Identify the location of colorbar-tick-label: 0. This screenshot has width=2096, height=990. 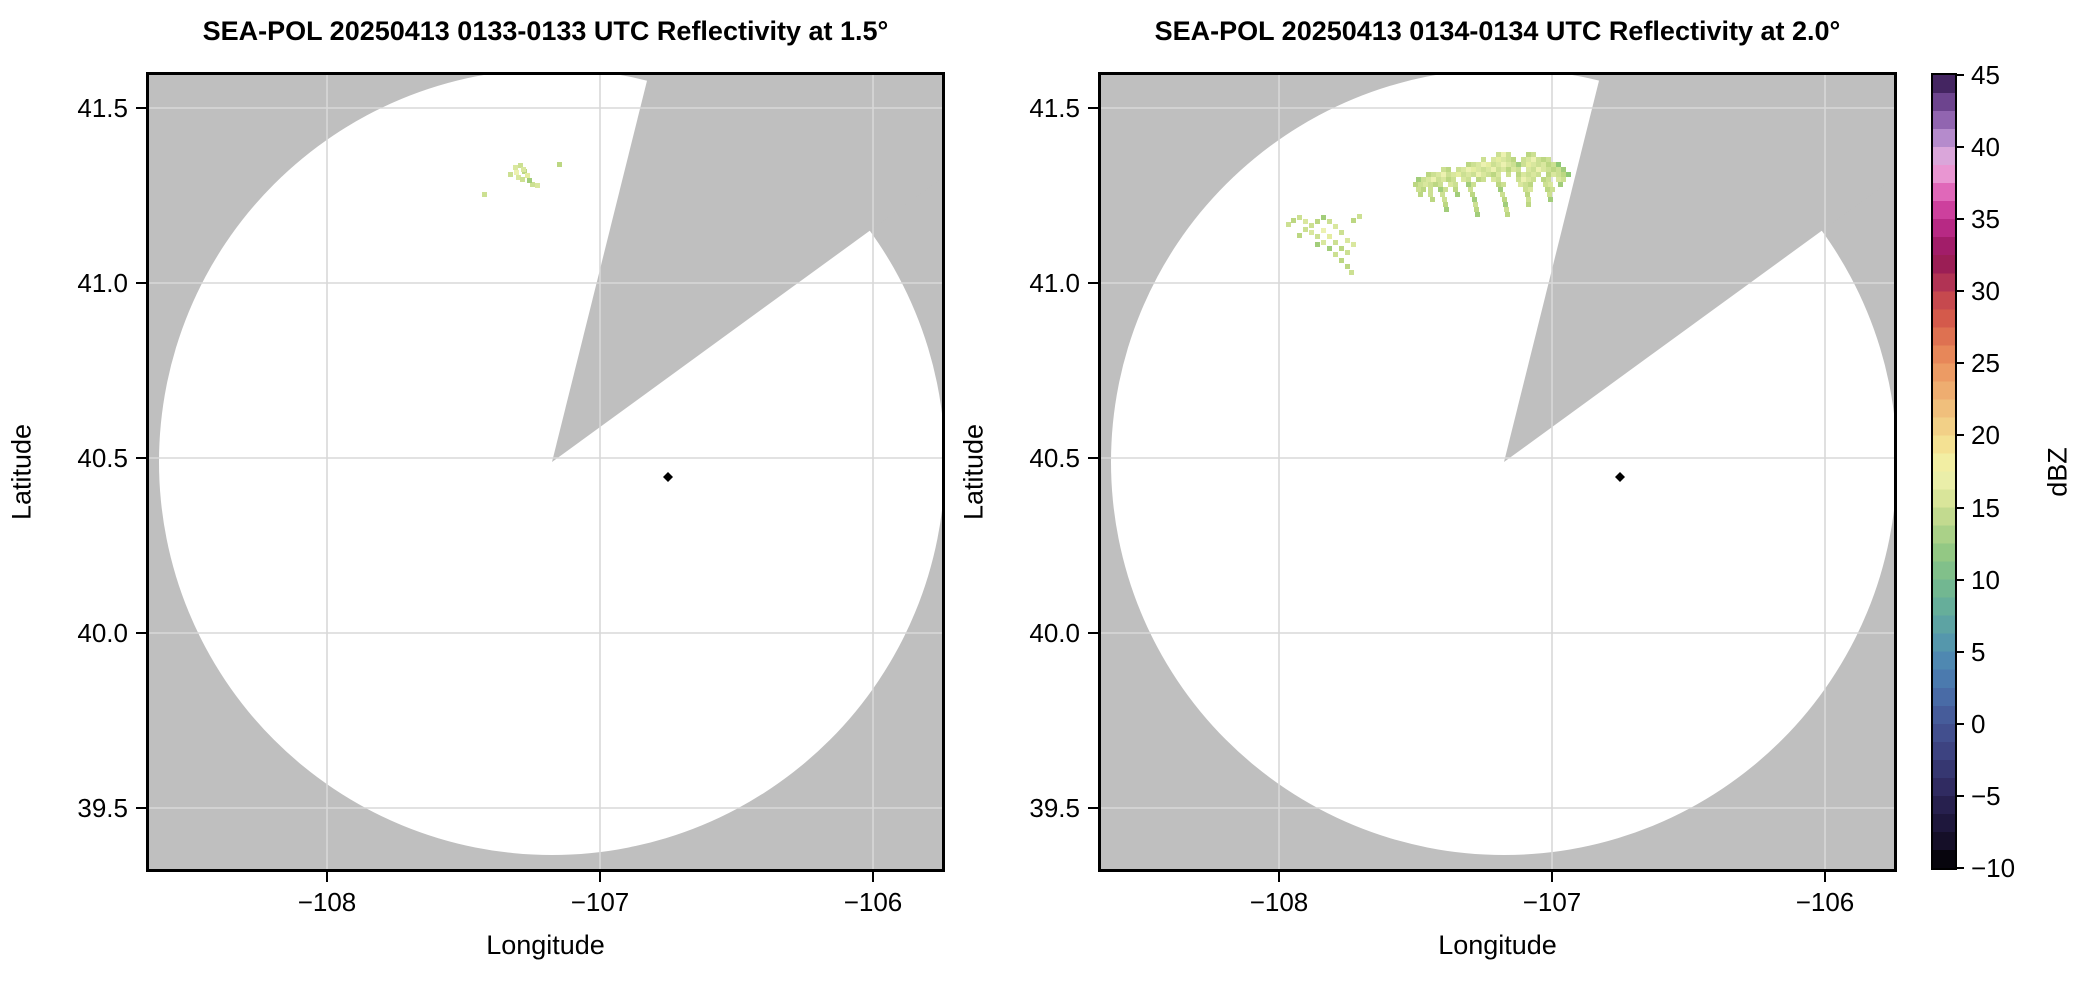
(1978, 723).